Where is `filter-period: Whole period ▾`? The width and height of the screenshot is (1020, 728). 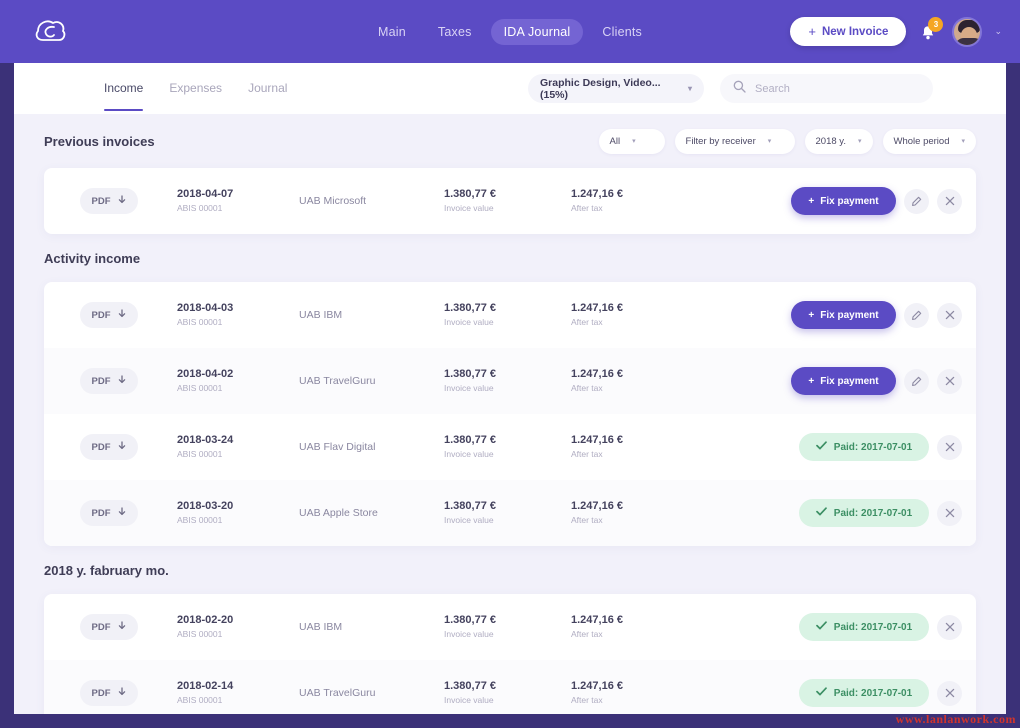
filter-period: Whole period ▾ is located at coordinates (929, 141).